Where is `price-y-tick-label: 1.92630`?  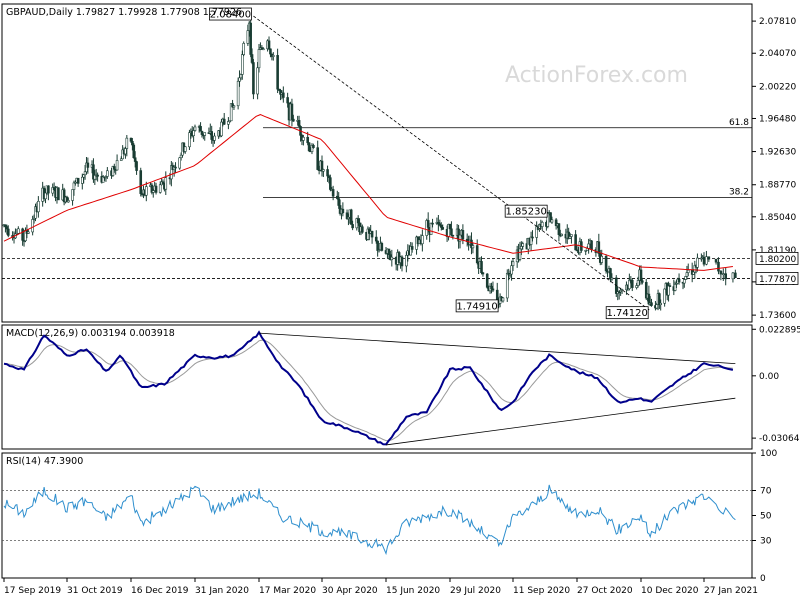 price-y-tick-label: 1.92630 is located at coordinates (777, 153).